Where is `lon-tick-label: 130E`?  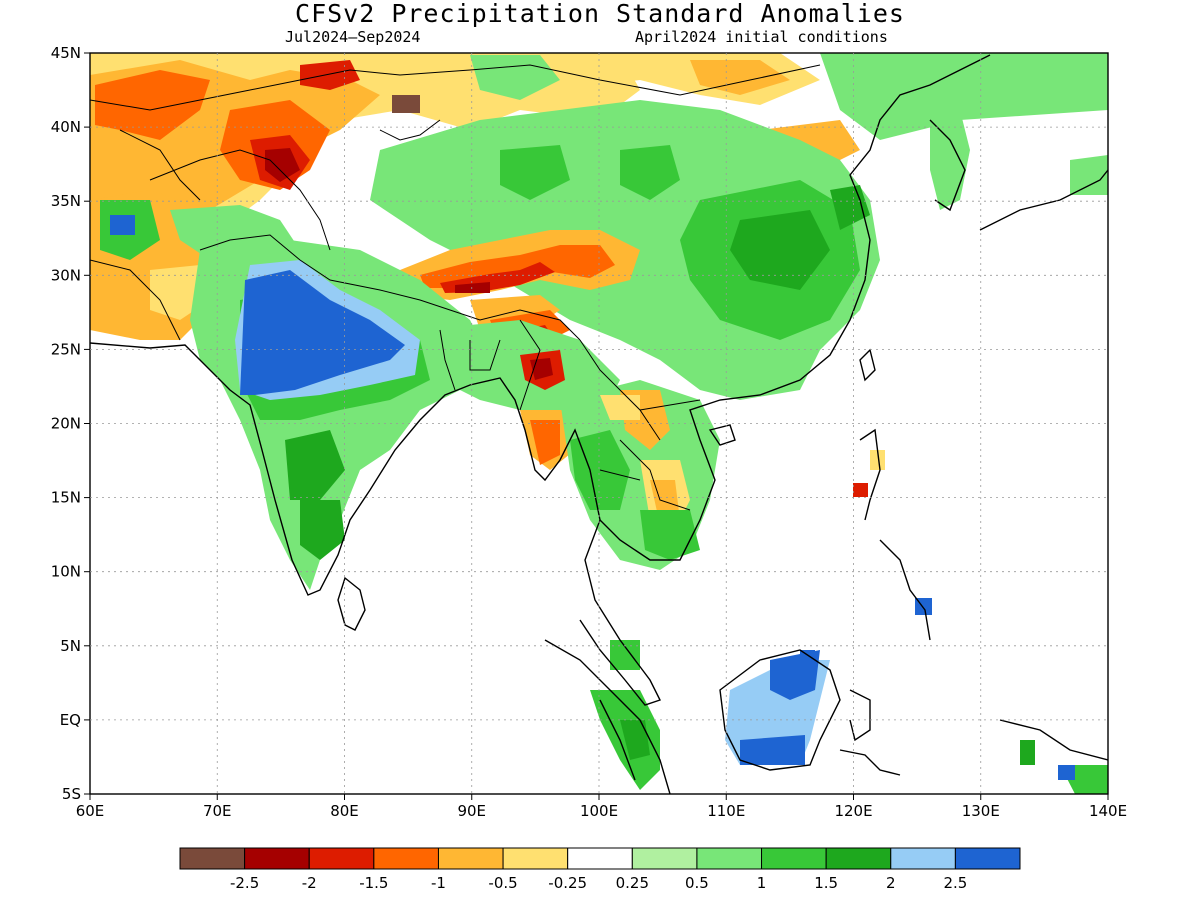
lon-tick-label: 130E is located at coordinates (981, 811).